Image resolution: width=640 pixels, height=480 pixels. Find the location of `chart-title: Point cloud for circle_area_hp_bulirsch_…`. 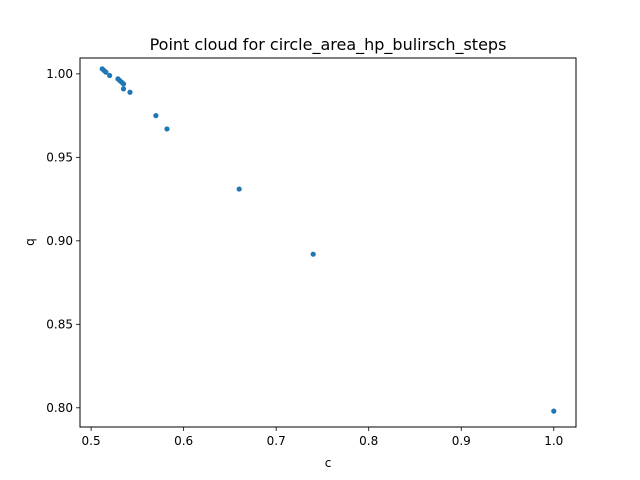

chart-title: Point cloud for circle_area_hp_bulirsch_… is located at coordinates (328, 45).